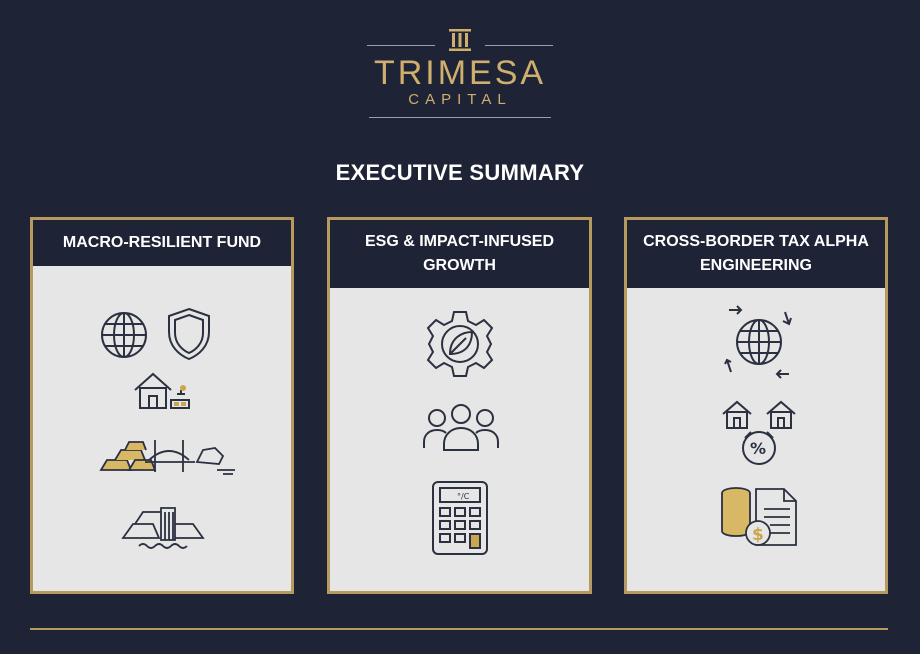 The width and height of the screenshot is (920, 654). What do you see at coordinates (756, 254) in the screenshot?
I see `card-heading: CROSS-BORDER TAX ALPHA ENGINEERING` at bounding box center [756, 254].